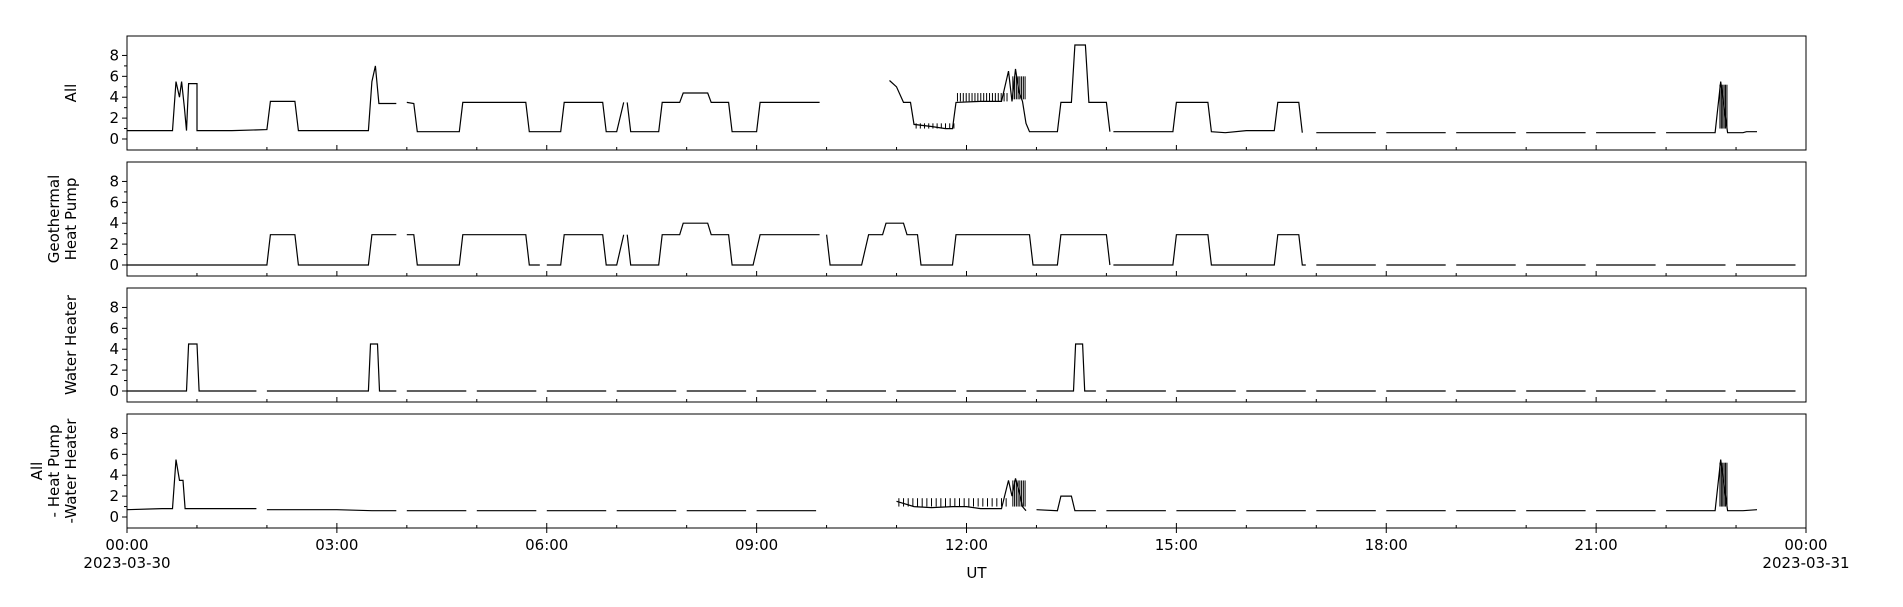 The image size is (1903, 607). What do you see at coordinates (71, 219) in the screenshot?
I see `y-axis-label: Heat Pump` at bounding box center [71, 219].